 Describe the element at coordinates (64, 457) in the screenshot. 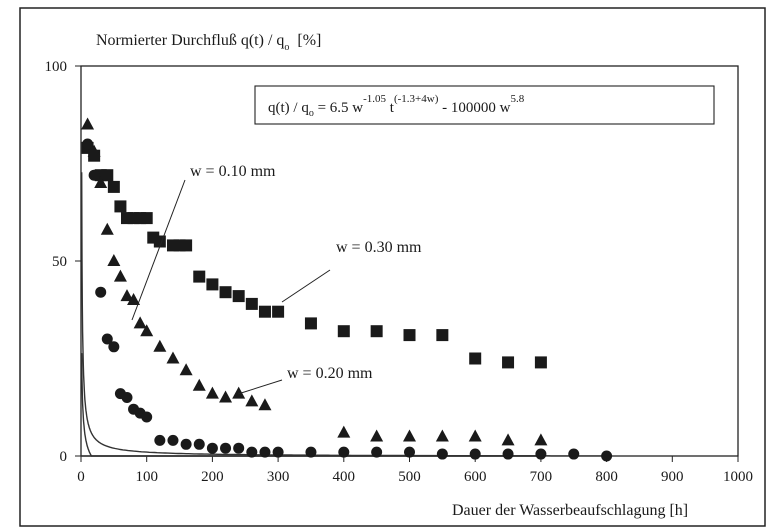

I see `y-tick-label: 0` at that location.